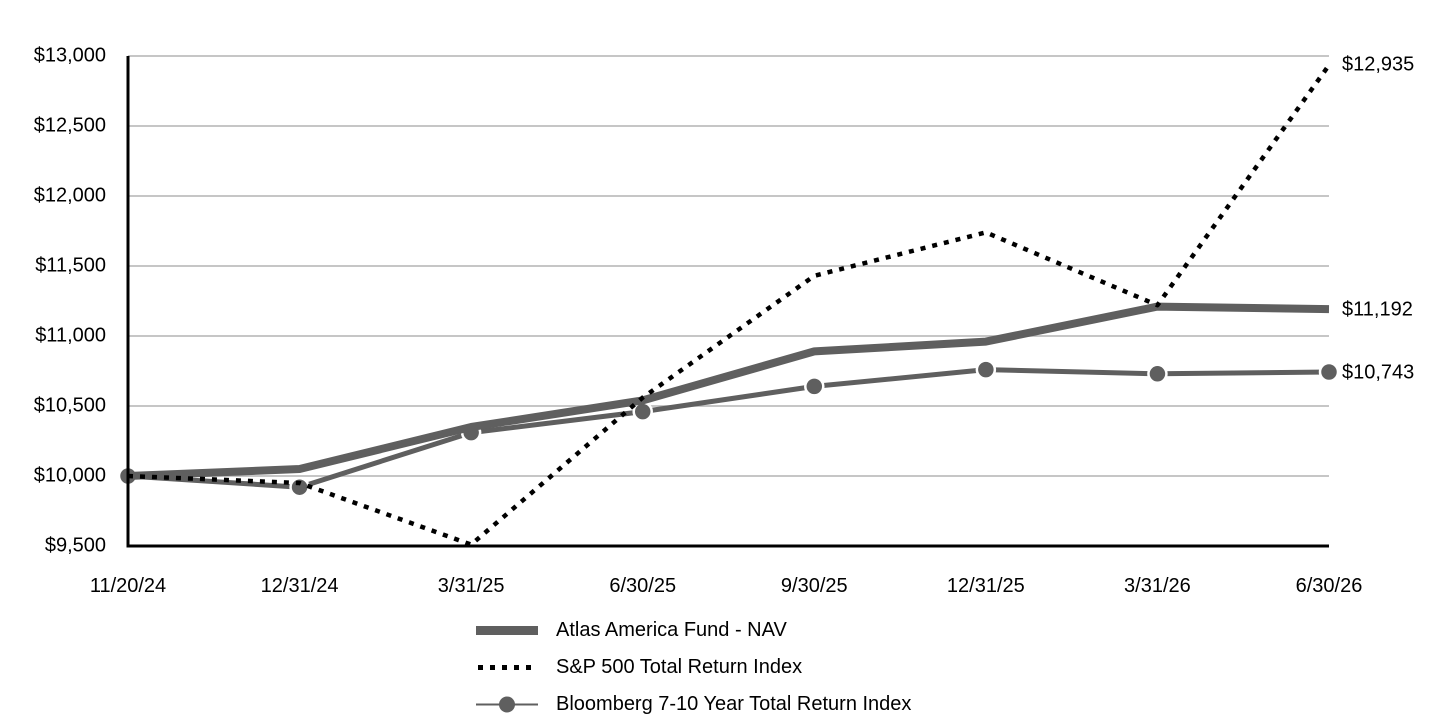 The width and height of the screenshot is (1440, 723). I want to click on legend-swatch-nav, so click(507, 630).